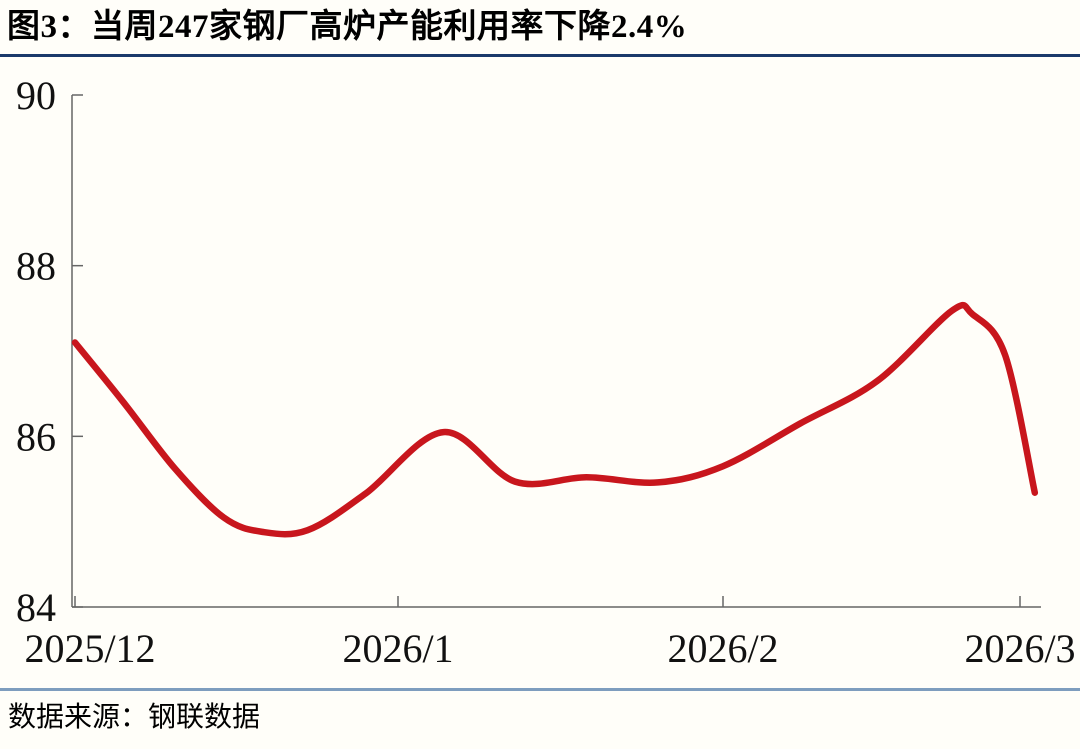  Describe the element at coordinates (347, 27) in the screenshot. I see `figure-title: 图3：当周247家钢厂高炉产能利用率下降2.4%` at that location.